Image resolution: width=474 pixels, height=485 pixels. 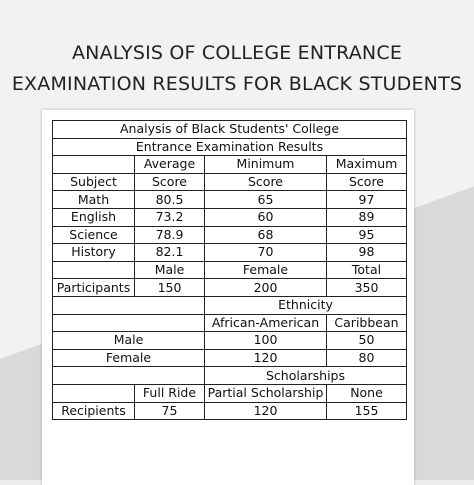 What do you see at coordinates (366, 411) in the screenshot?
I see `none-cell: 155` at bounding box center [366, 411].